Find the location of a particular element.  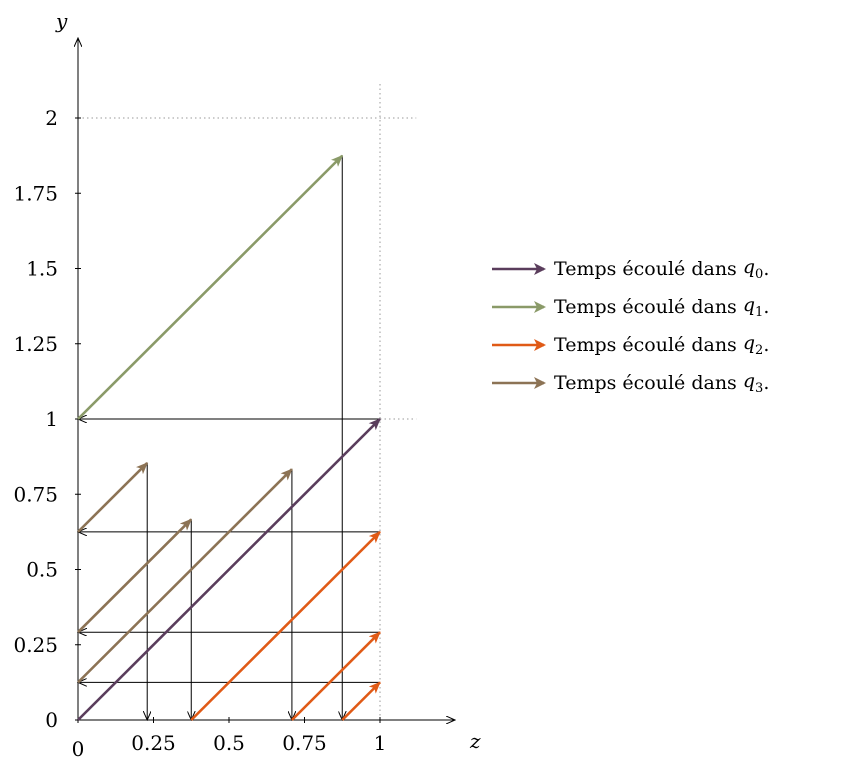

y-tick-label: 1.5 is located at coordinates (42, 269).